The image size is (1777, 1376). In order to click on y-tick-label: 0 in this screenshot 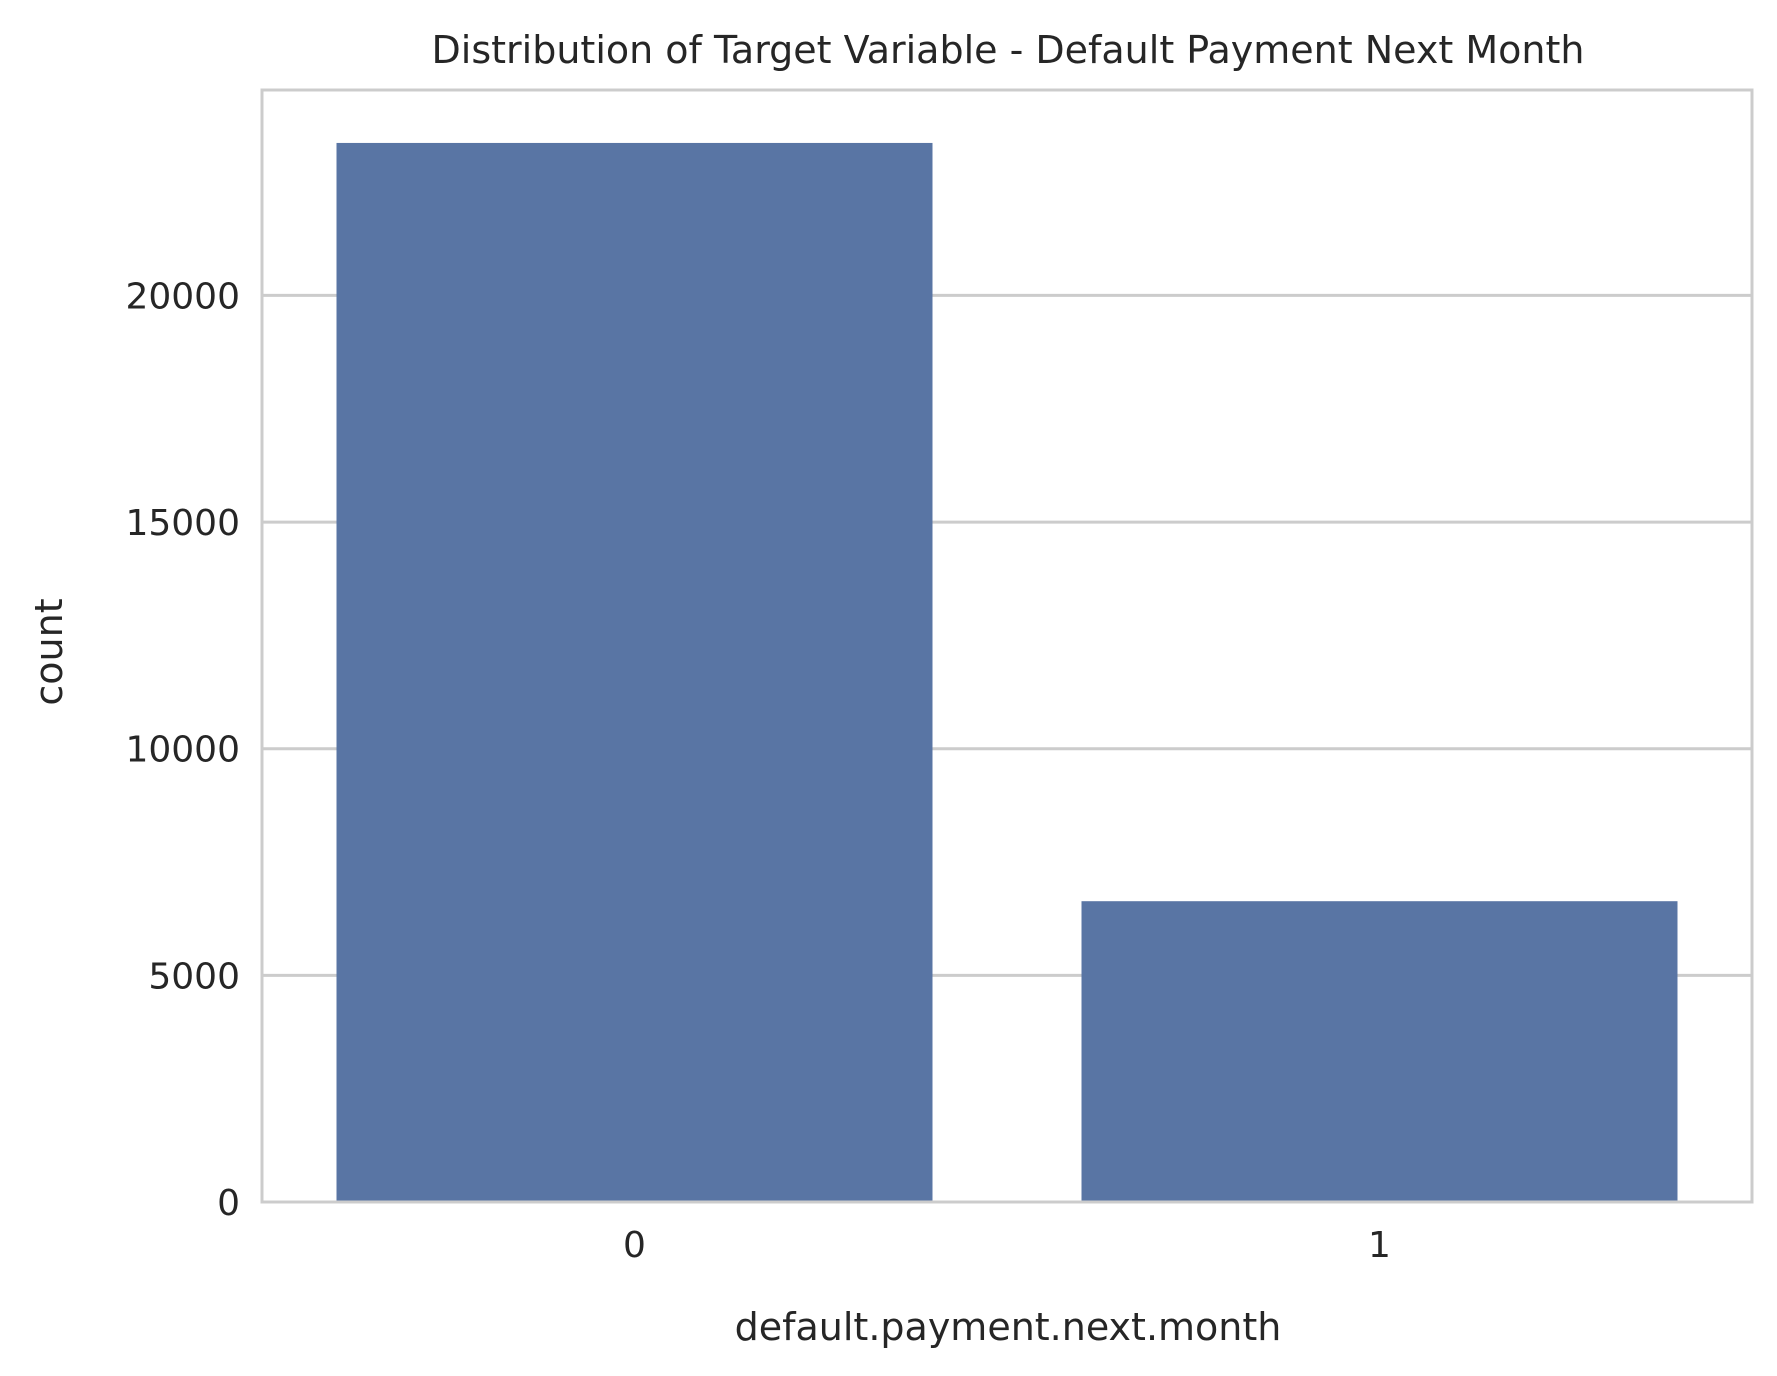, I will do `click(228, 1203)`.